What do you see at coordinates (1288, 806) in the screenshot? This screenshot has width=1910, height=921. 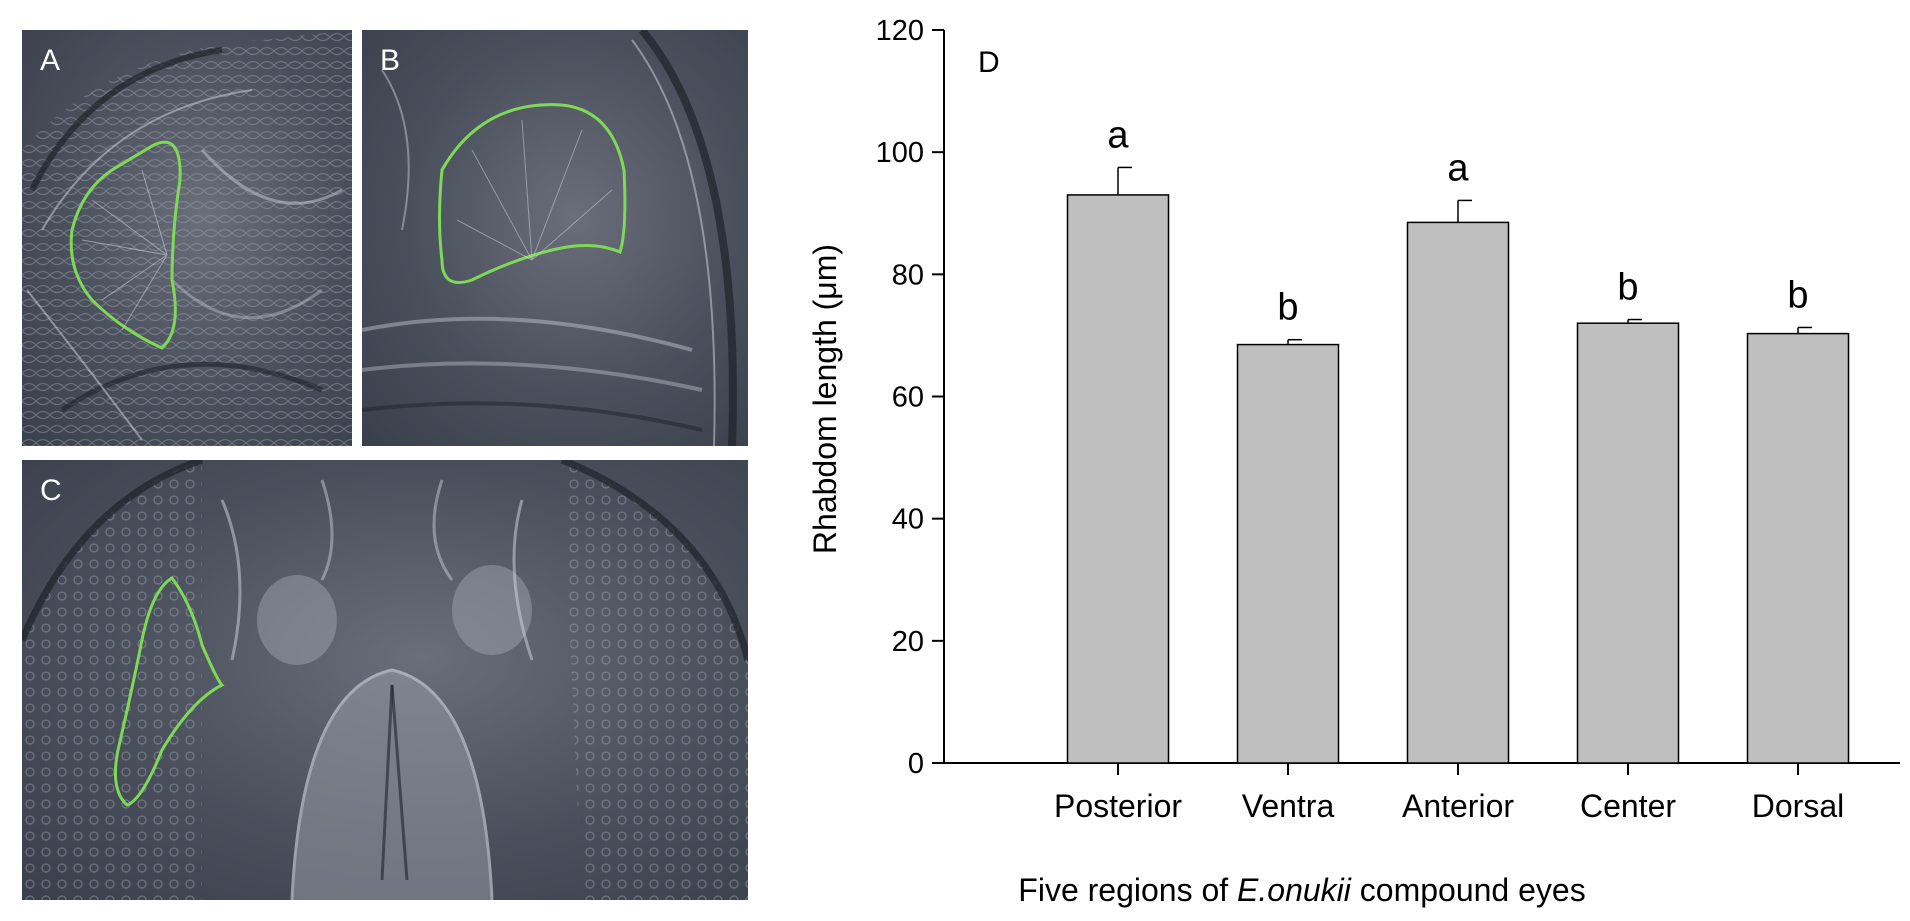 I see `x-tick-label: Ventra` at bounding box center [1288, 806].